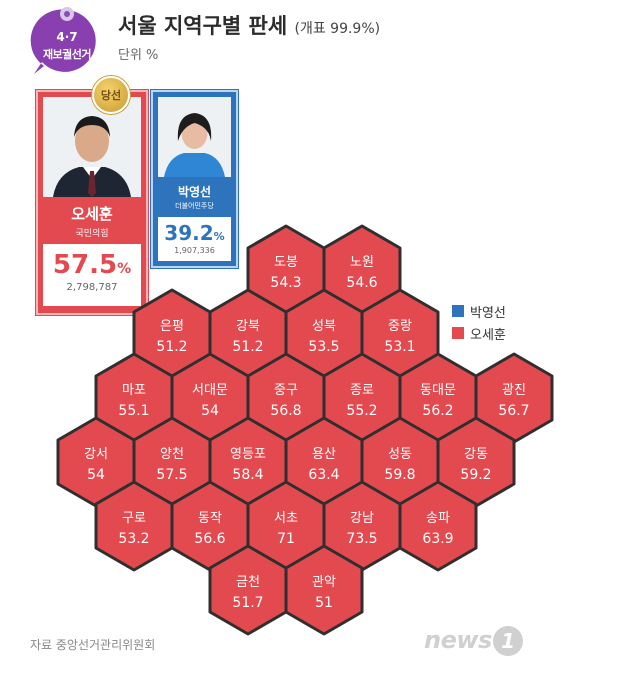 This screenshot has width=618, height=683. What do you see at coordinates (194, 250) in the screenshot?
I see `candidate-votes: 1,907,336` at bounding box center [194, 250].